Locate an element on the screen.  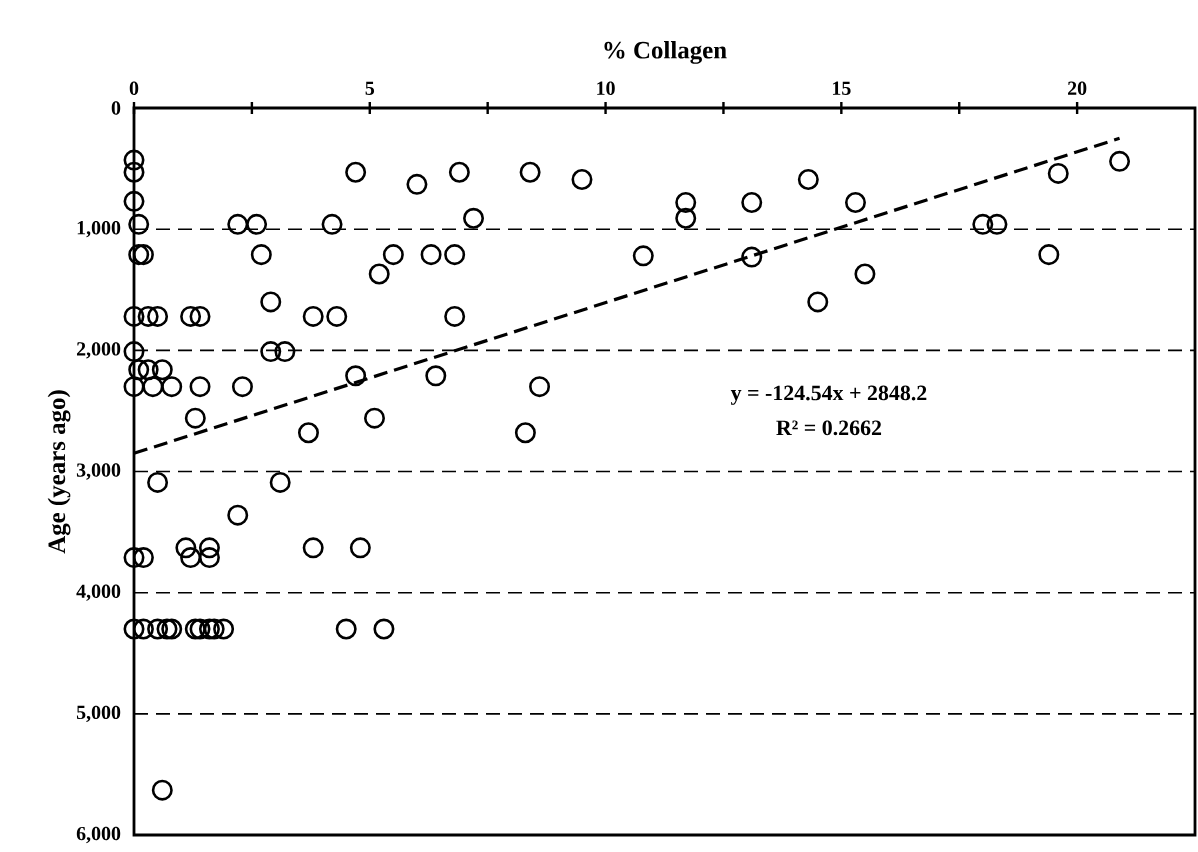
x-axis-title: % Collagen is located at coordinates (665, 52).